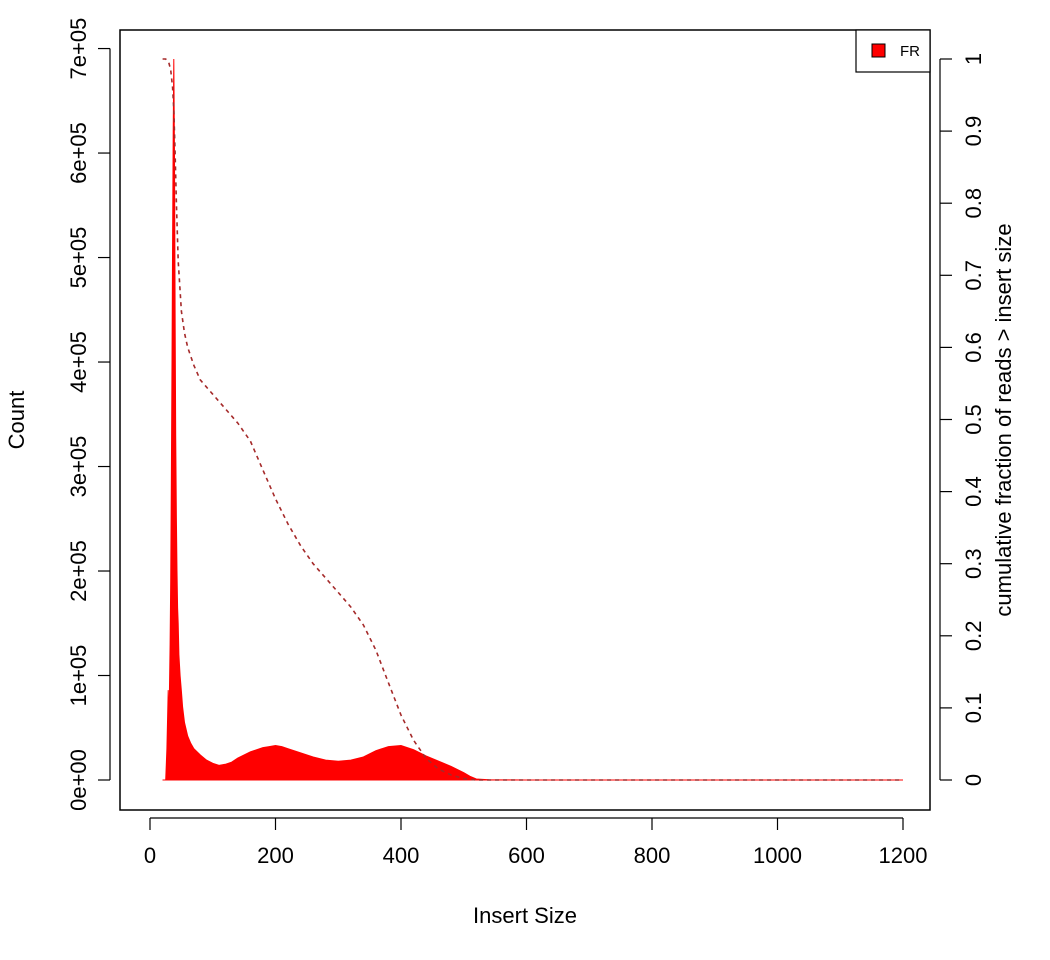 The height and width of the screenshot is (960, 1050). I want to click on y2-tick-label: 0.5, so click(973, 419).